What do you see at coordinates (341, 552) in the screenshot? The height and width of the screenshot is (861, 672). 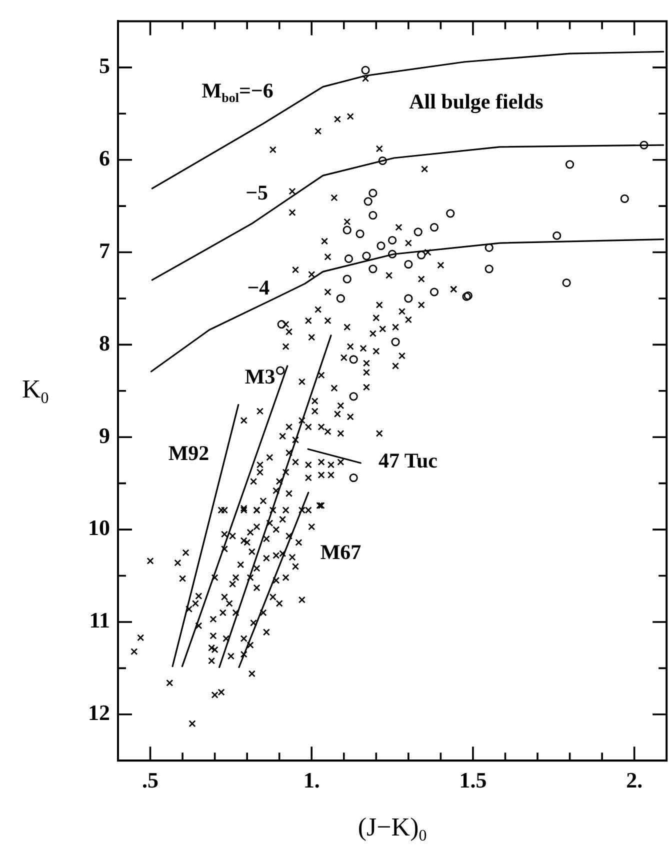 I see `annotation: M67` at bounding box center [341, 552].